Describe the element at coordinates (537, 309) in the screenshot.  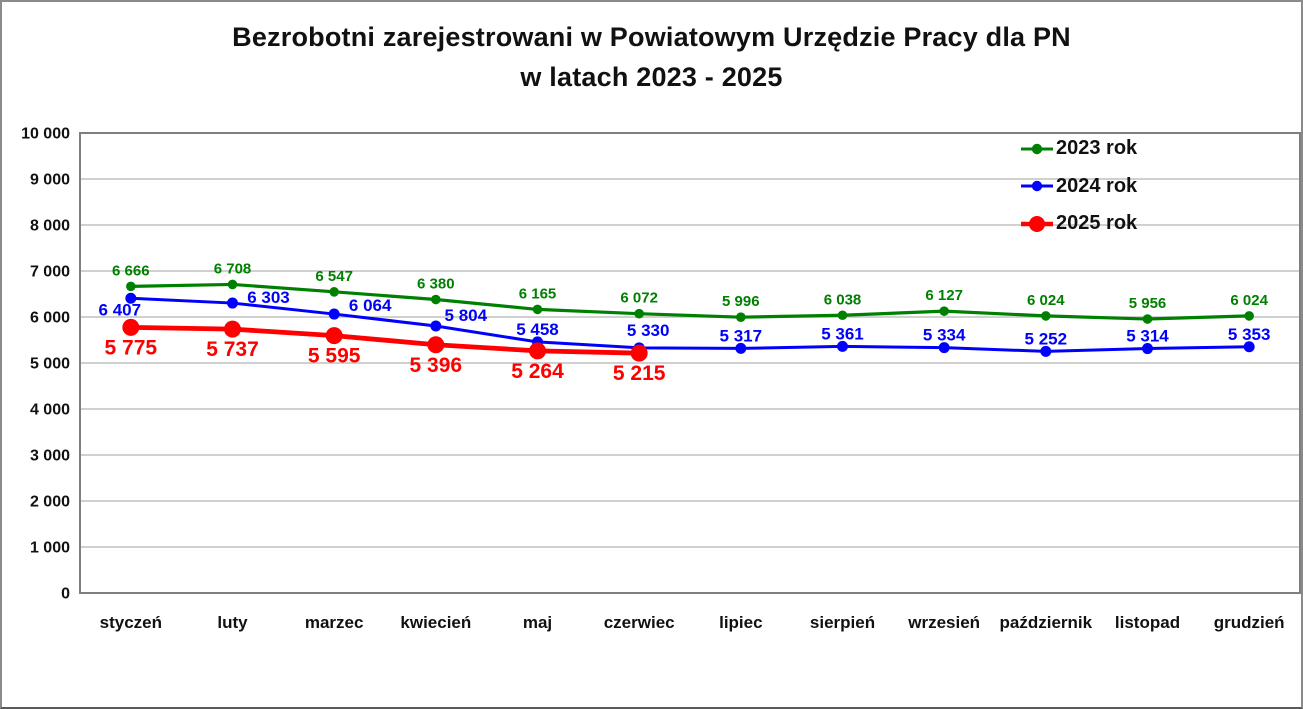
I see `data-point-2023-maj` at that location.